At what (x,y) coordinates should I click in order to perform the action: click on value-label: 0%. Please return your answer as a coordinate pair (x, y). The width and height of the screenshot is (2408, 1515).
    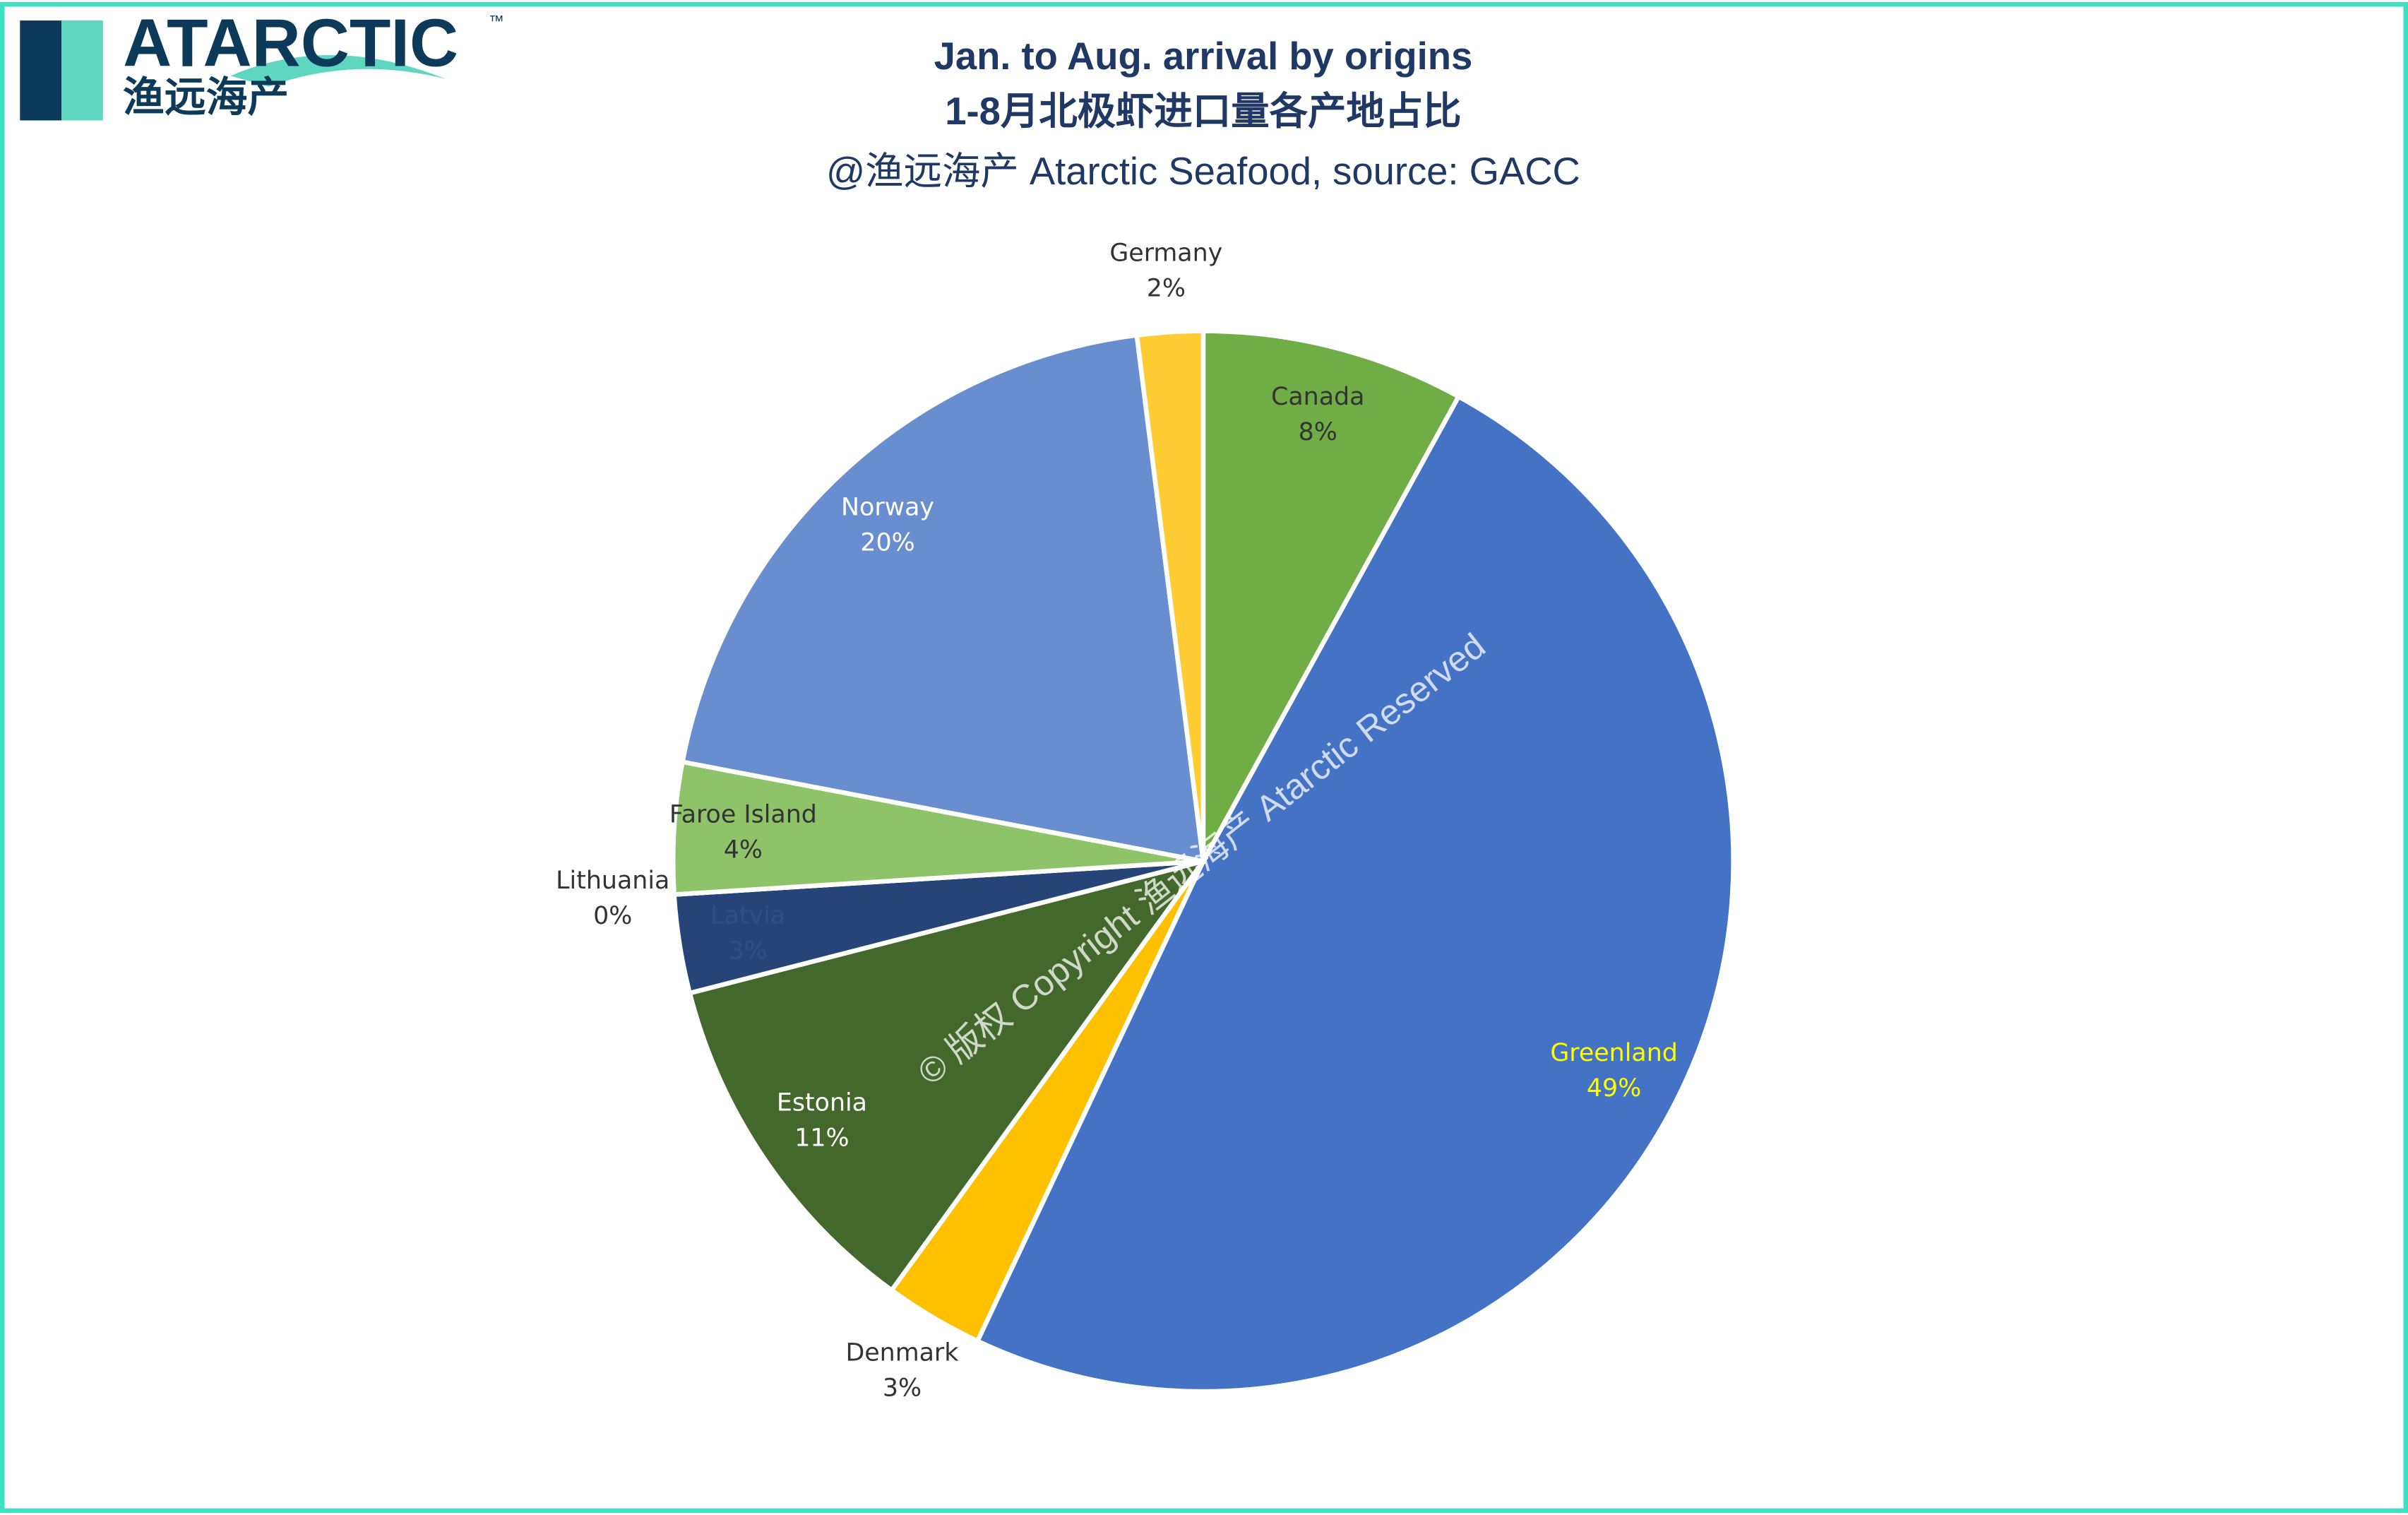
    Looking at the image, I should click on (612, 916).